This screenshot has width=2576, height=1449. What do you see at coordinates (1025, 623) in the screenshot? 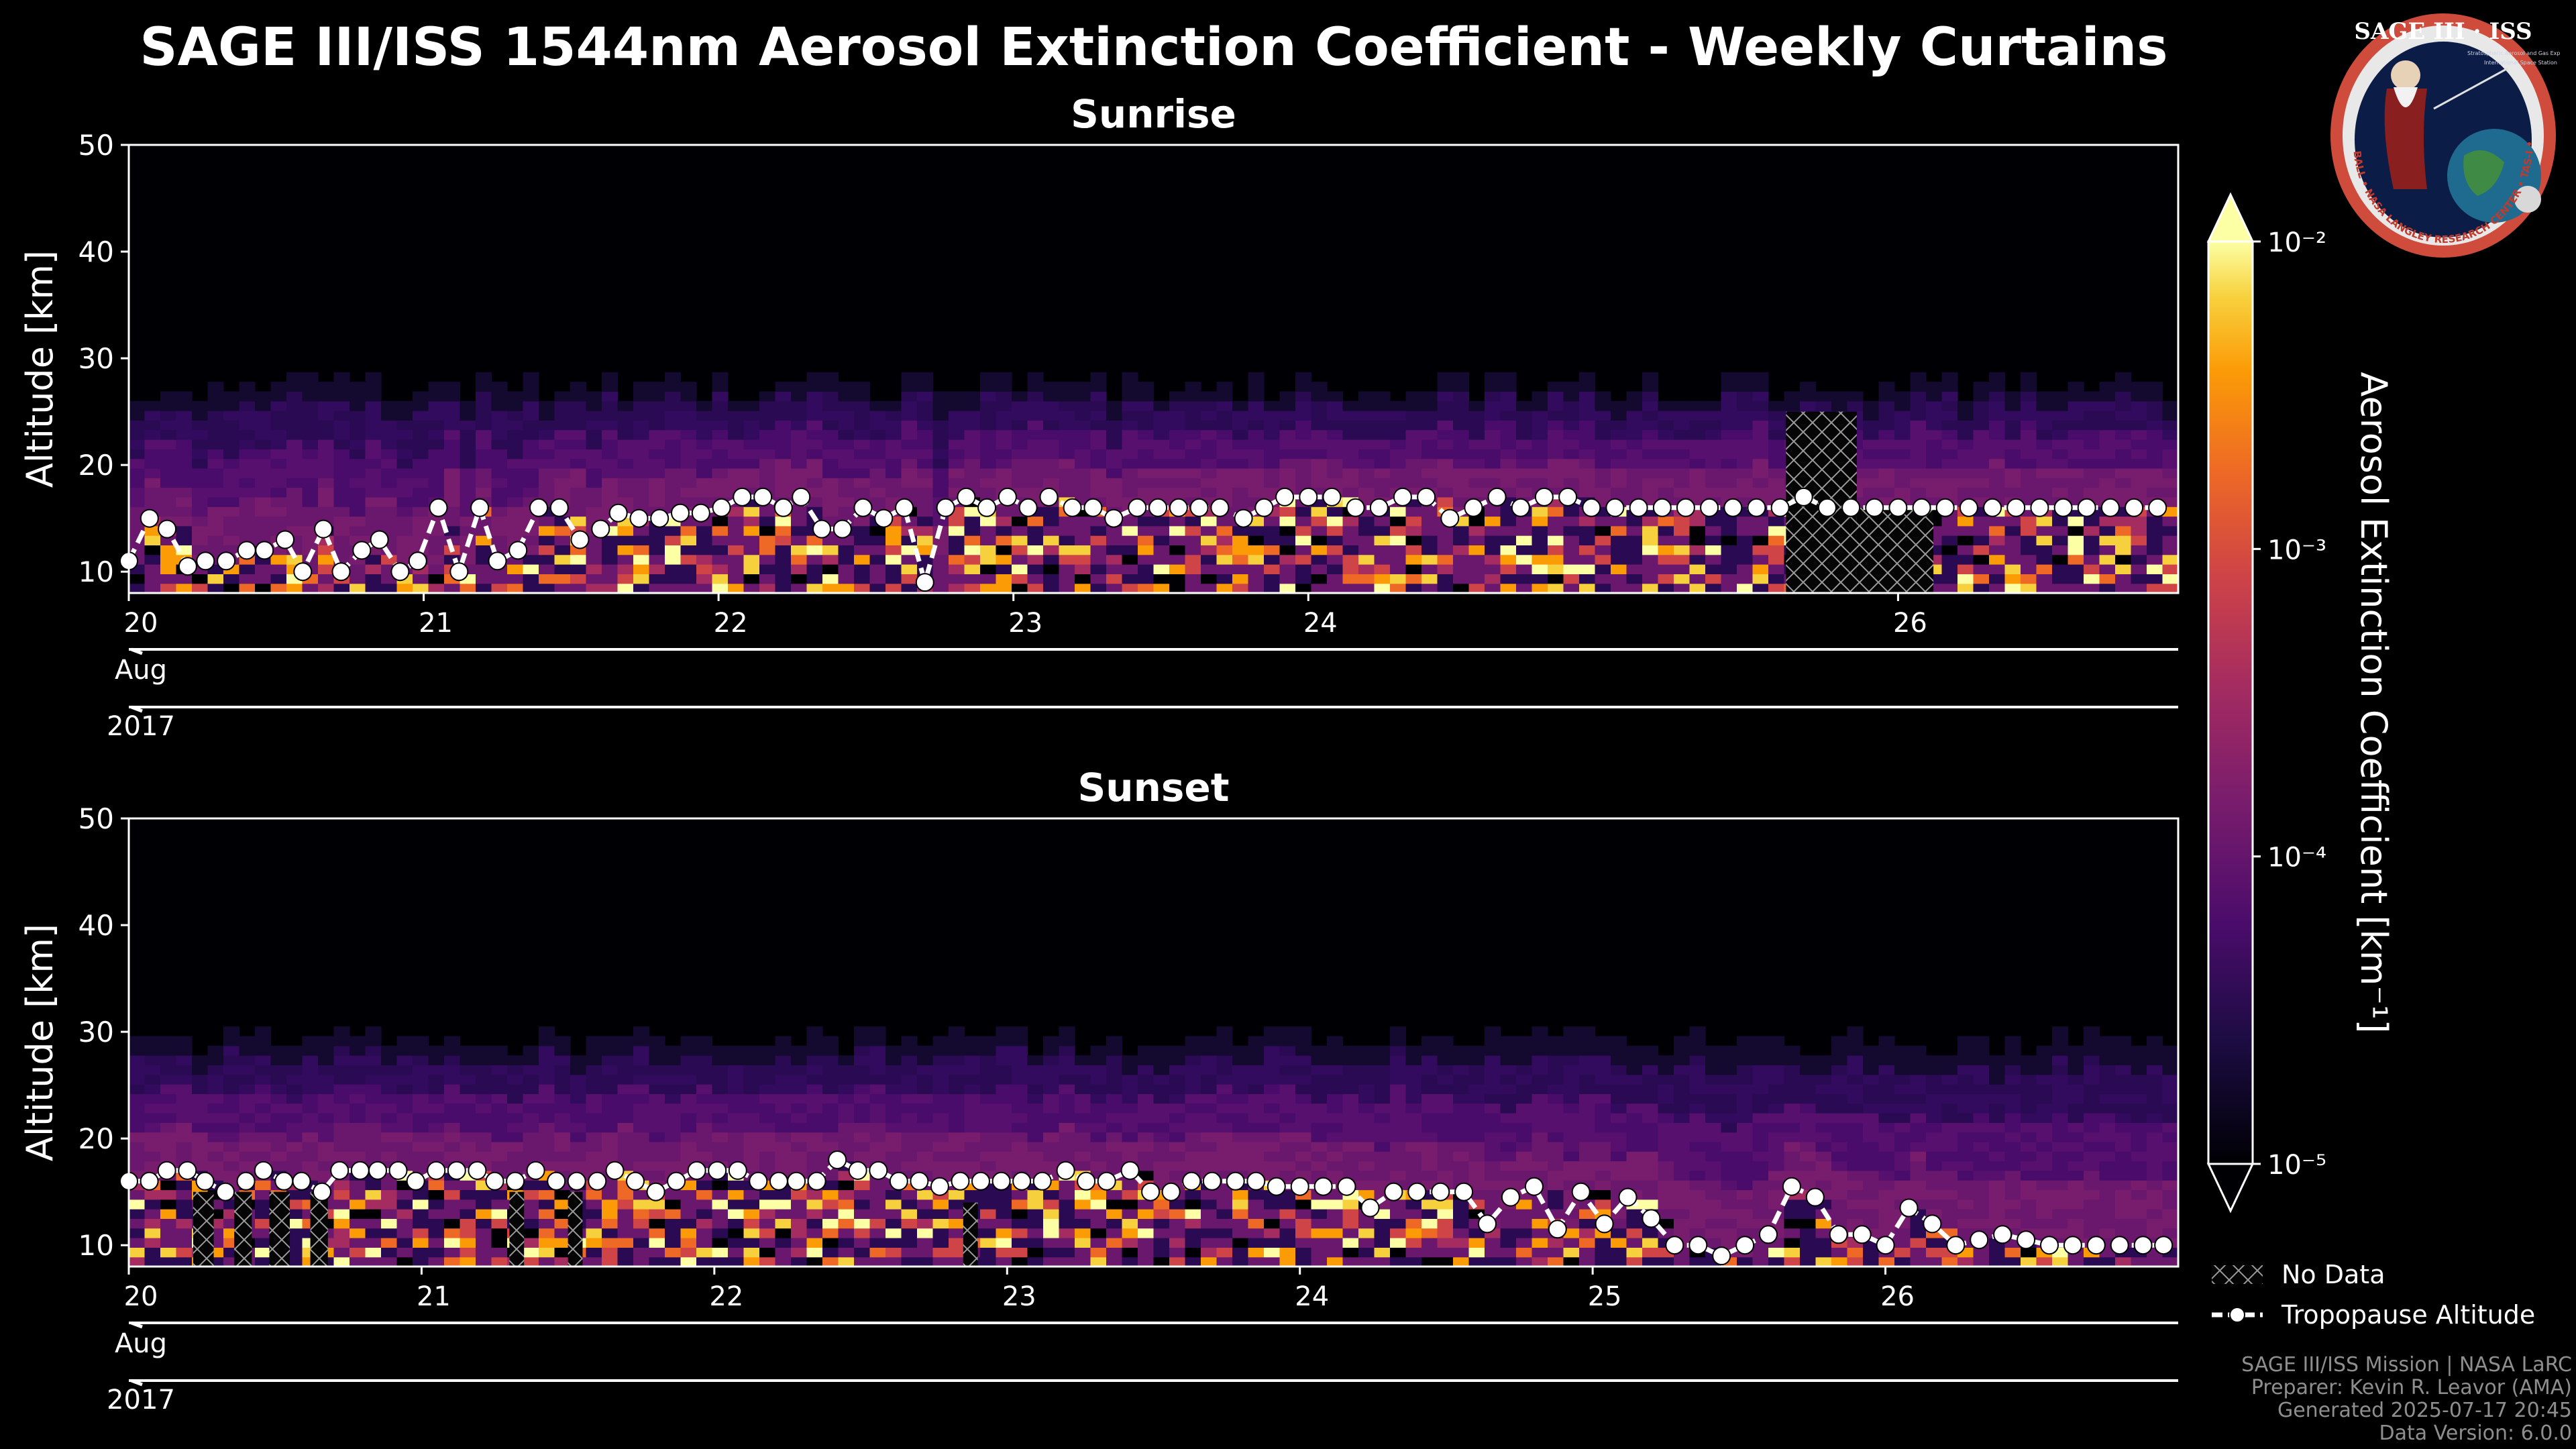
I see `x-tick-label: 23` at bounding box center [1025, 623].